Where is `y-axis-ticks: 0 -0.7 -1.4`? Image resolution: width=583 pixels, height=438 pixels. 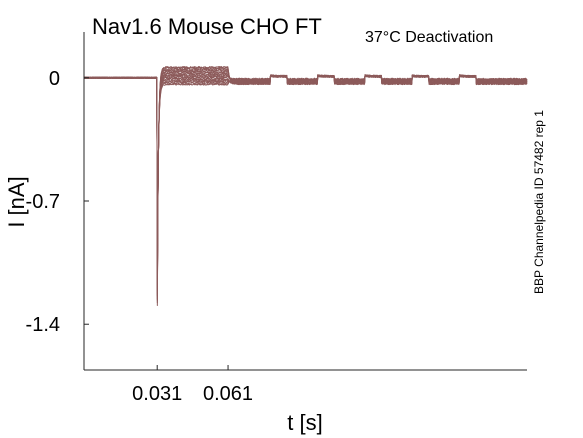
y-axis-ticks: 0 -0.7 -1.4 is located at coordinates (57, 202).